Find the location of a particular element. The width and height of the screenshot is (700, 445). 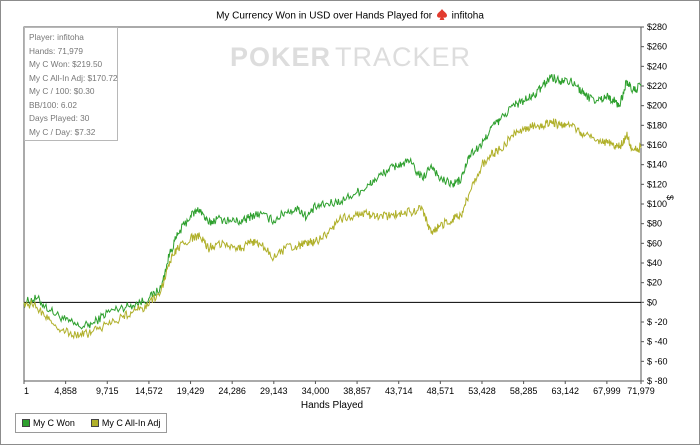

y-tick-label: $260 is located at coordinates (657, 47).